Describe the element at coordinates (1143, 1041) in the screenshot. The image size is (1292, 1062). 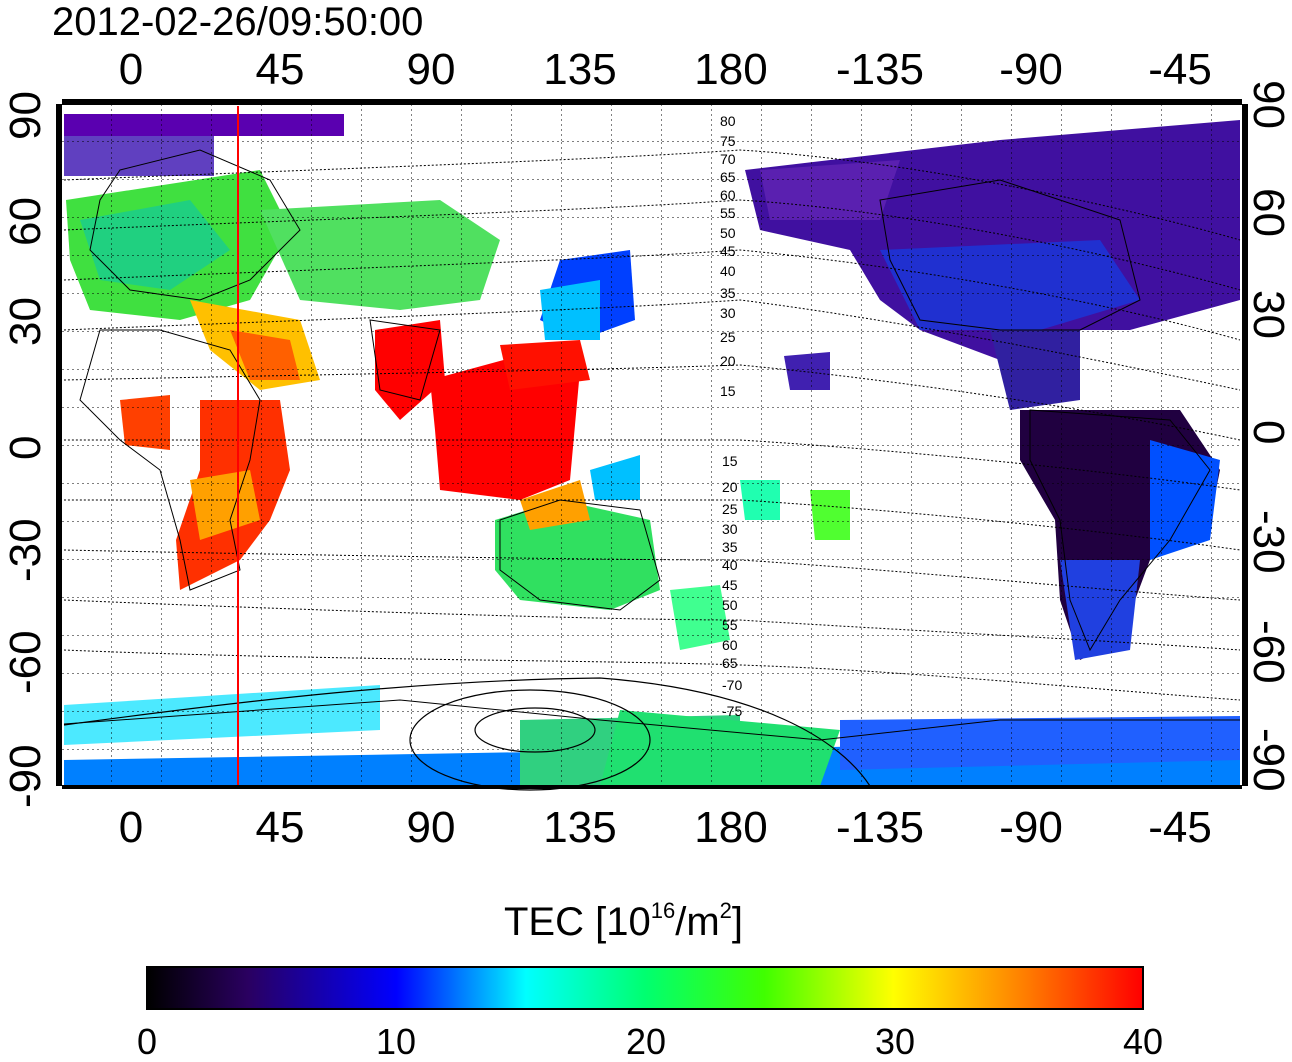
I see `colorbar-tick: 40` at that location.